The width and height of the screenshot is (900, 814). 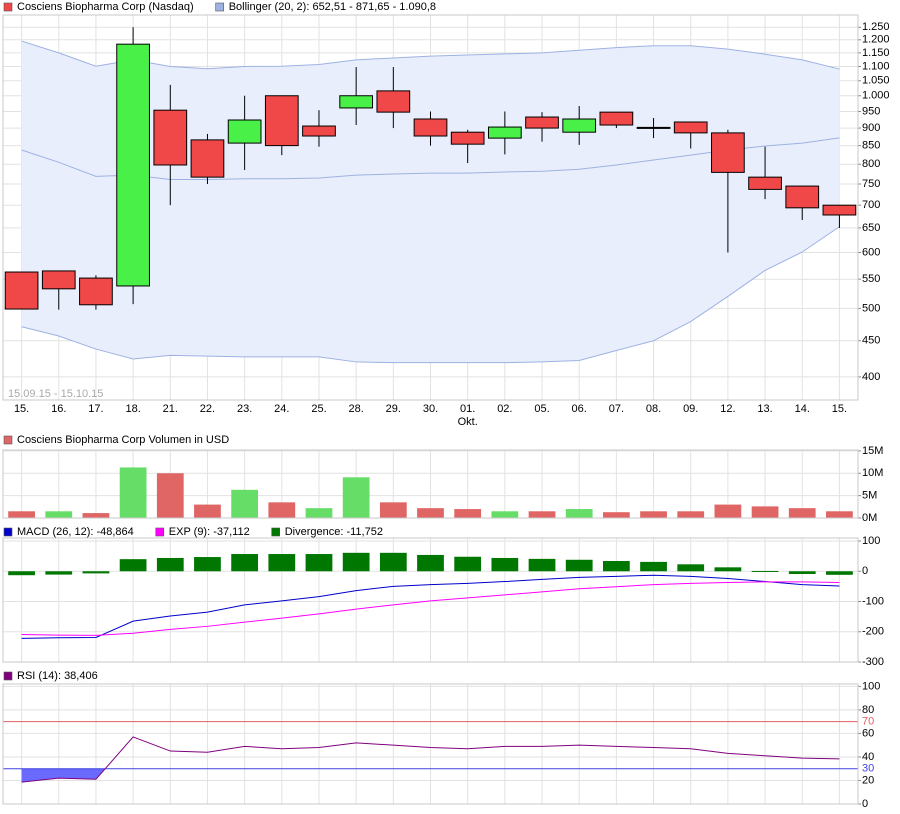 I want to click on x-tick-label: 16., so click(x=58, y=409).